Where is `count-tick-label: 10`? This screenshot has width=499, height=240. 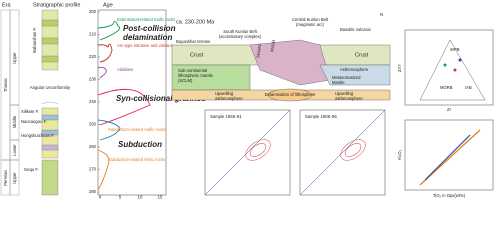 count-tick-label: 10 is located at coordinates (140, 197).